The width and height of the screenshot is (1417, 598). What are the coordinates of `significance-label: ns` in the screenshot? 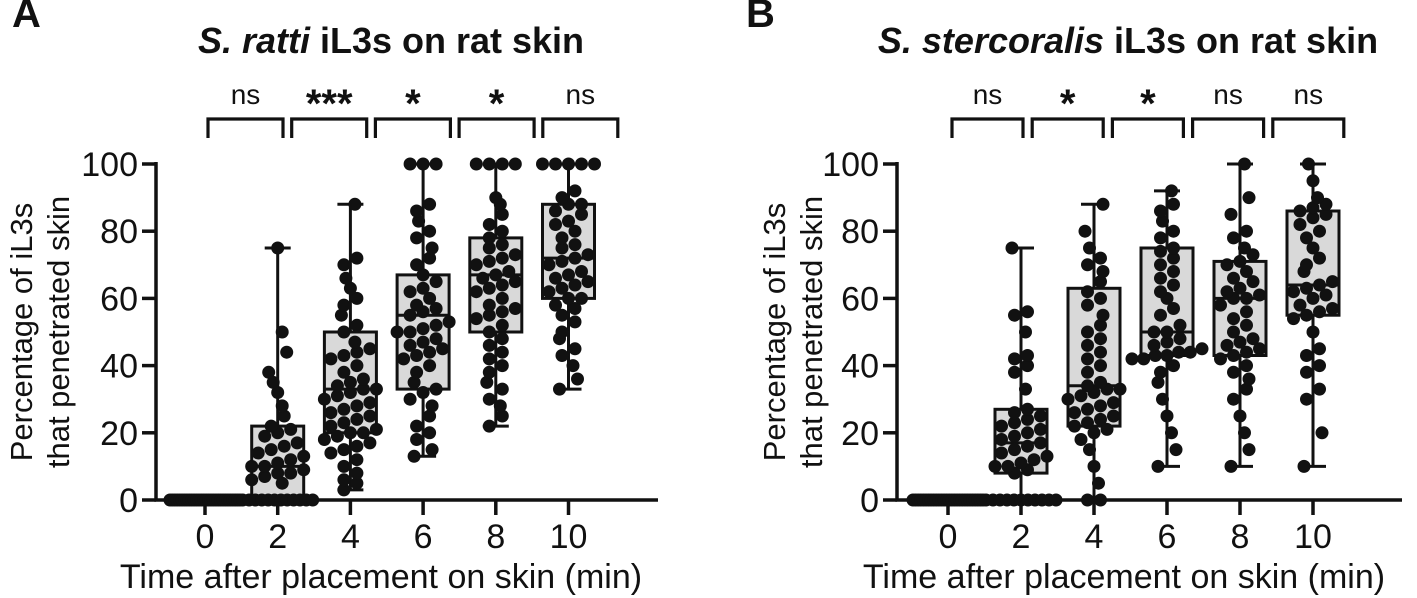 It's located at (246, 94).